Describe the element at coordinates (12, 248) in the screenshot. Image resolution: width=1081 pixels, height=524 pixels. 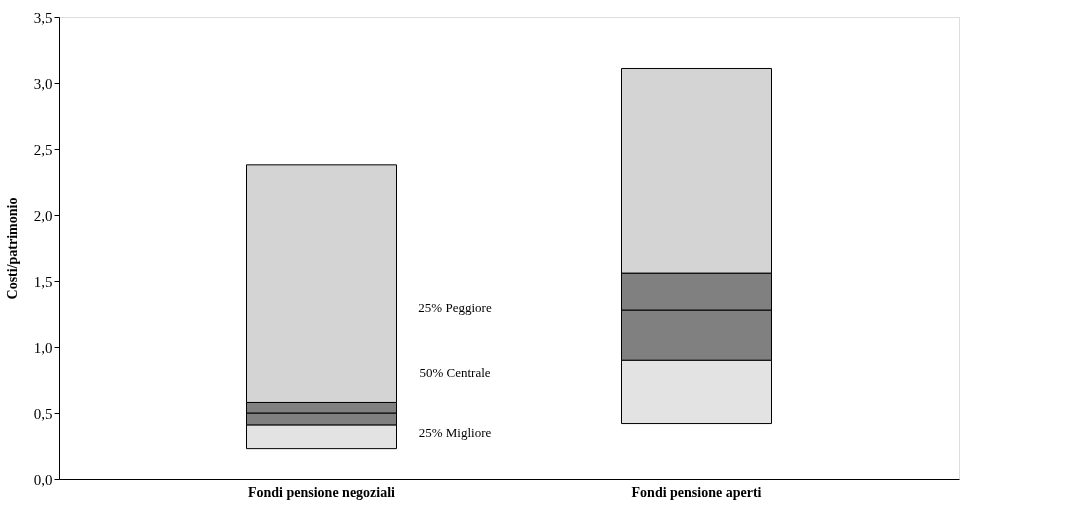
I see `y-axis-title: Costi/patrimonio` at that location.